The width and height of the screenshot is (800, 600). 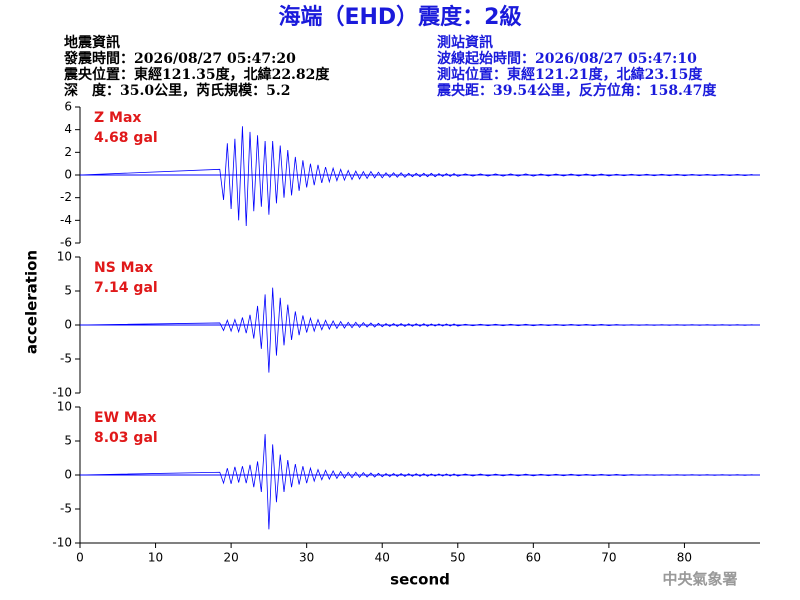 What do you see at coordinates (608, 558) in the screenshot?
I see `x-tick-label: 70` at bounding box center [608, 558].